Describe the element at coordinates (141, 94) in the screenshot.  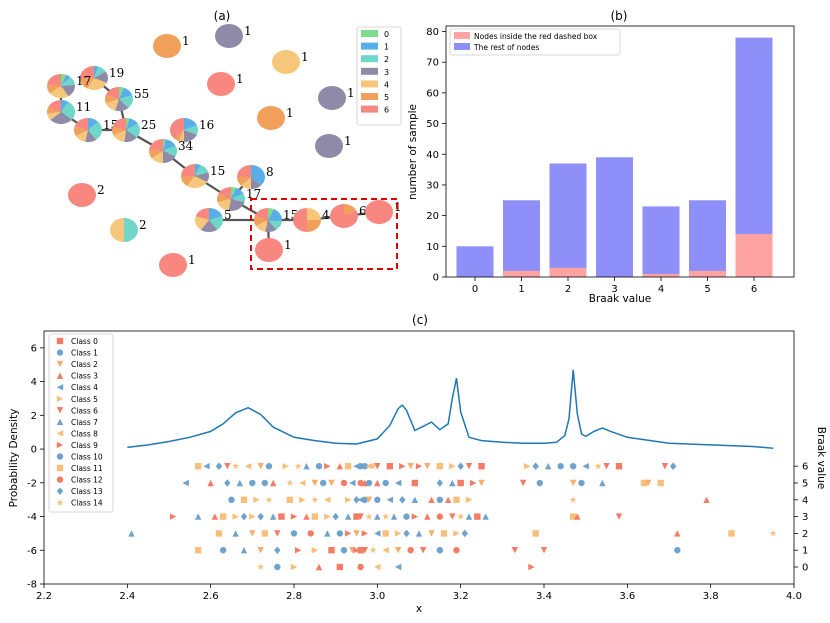
I see `node-label: 55` at that location.